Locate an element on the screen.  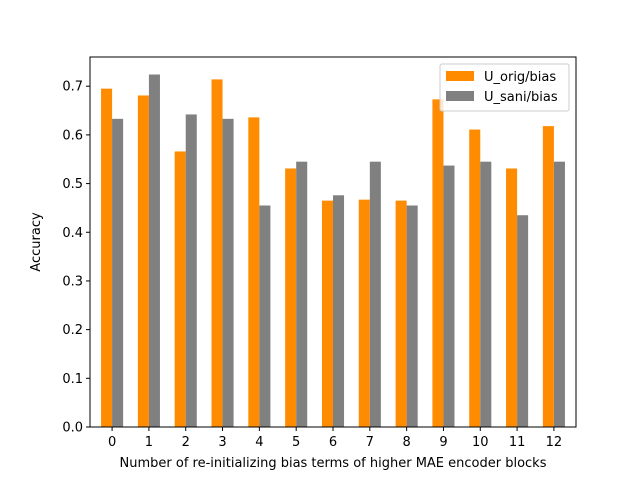
legend: U_orig/bias U_sani/bias is located at coordinates (504, 87).